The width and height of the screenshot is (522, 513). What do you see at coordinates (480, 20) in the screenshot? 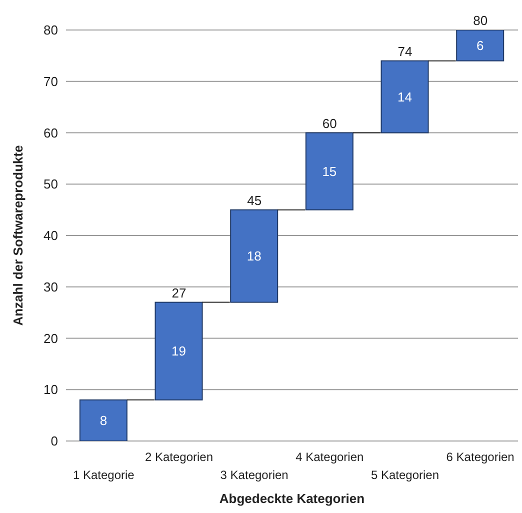
I see `annotation: 80` at bounding box center [480, 20].